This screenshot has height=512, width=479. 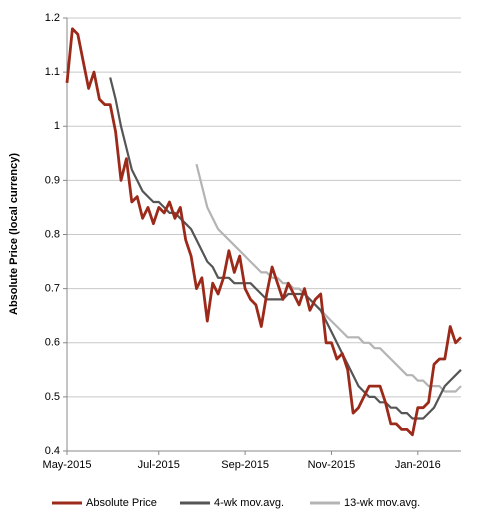 What do you see at coordinates (382, 503) in the screenshot?
I see `legend-label: 13-wk mov.avg.` at bounding box center [382, 503].